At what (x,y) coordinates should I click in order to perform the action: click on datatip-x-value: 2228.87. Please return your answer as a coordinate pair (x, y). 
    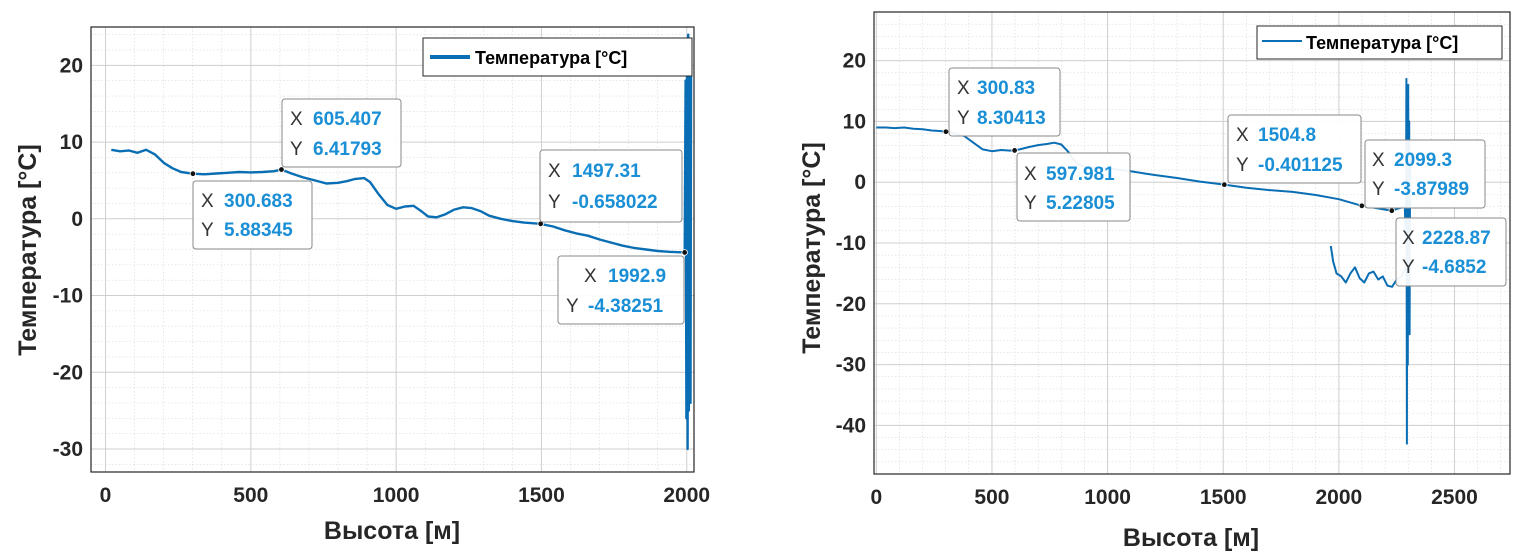
    Looking at the image, I should click on (1456, 238).